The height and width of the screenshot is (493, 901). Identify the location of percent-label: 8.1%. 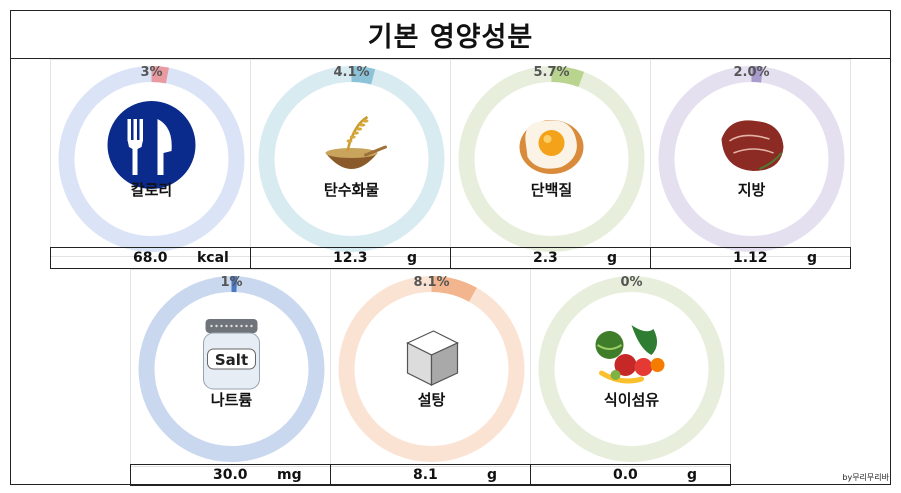
(431, 282).